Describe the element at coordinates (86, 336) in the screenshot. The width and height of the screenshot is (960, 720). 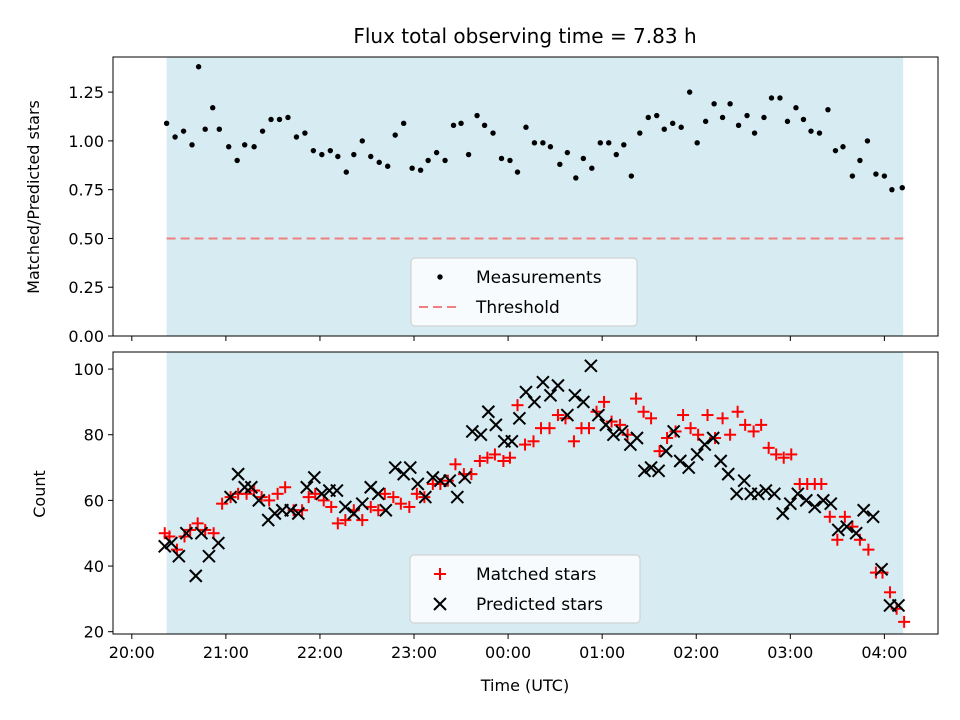
I see `top-y-tick-label: 0.00` at that location.